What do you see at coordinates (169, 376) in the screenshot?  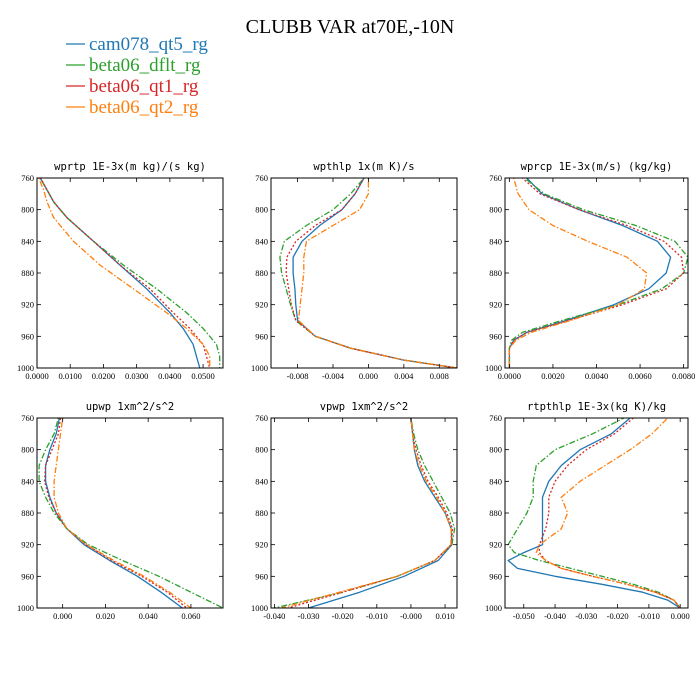 I see `x-tick-label: 0.0400` at bounding box center [169, 376].